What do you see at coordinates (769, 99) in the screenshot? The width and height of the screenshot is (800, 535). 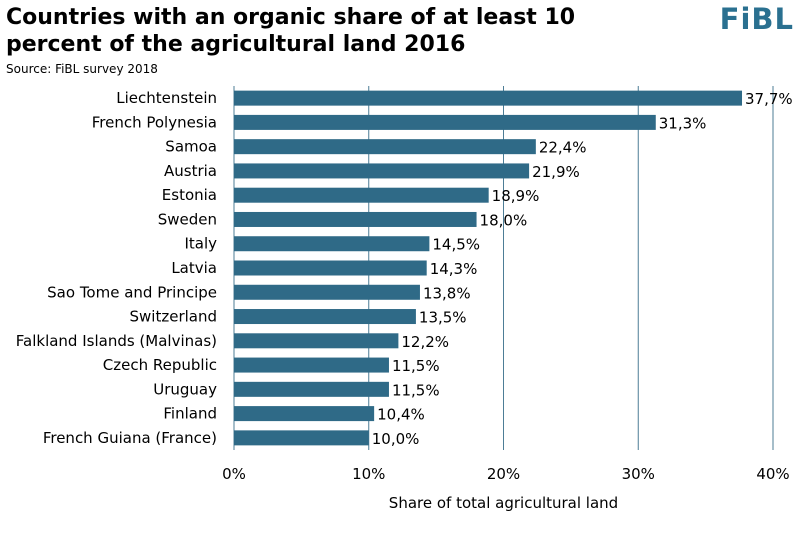 I see `data-label: 37,7%` at bounding box center [769, 99].